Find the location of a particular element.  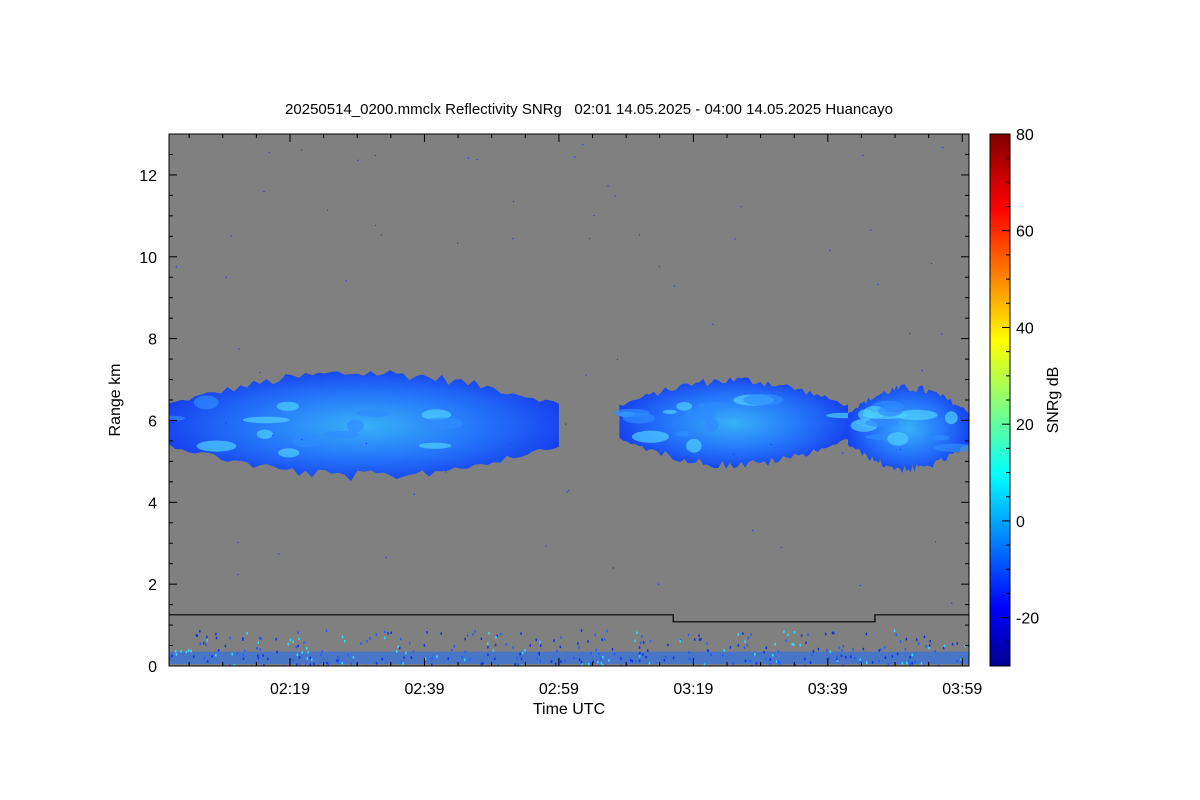

y-tick-label: 4 is located at coordinates (152, 503).